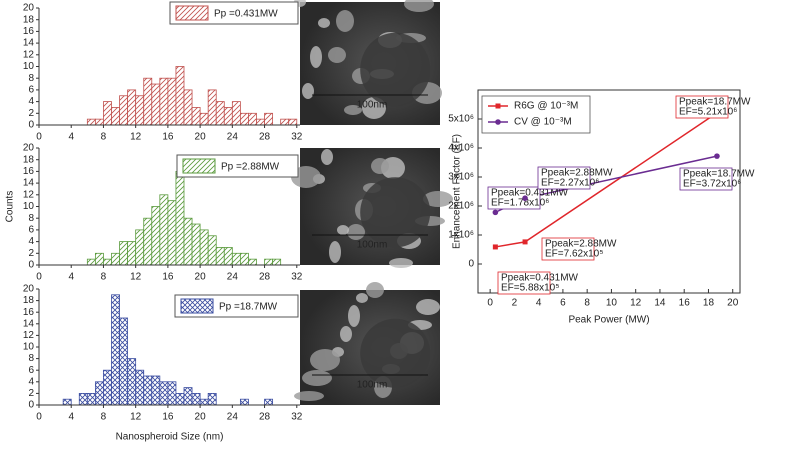  I want to click on y-tick-label: 8, so click(31, 218).